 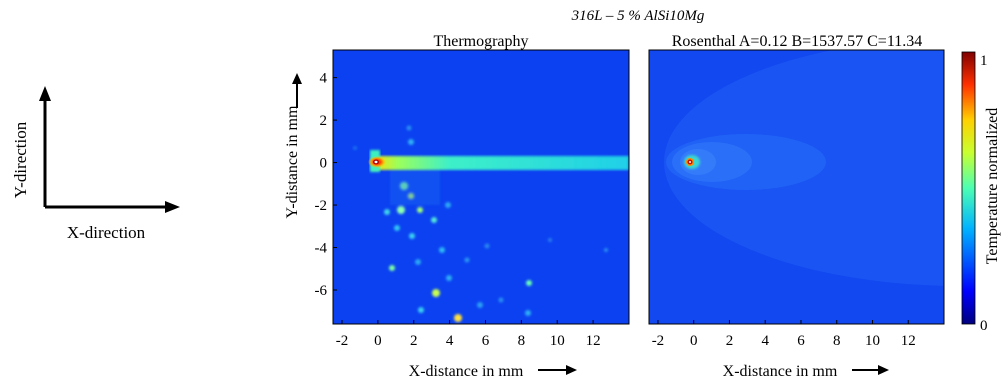 I want to click on thermography-y-label: Y-distance in mm, so click(x=293, y=145).